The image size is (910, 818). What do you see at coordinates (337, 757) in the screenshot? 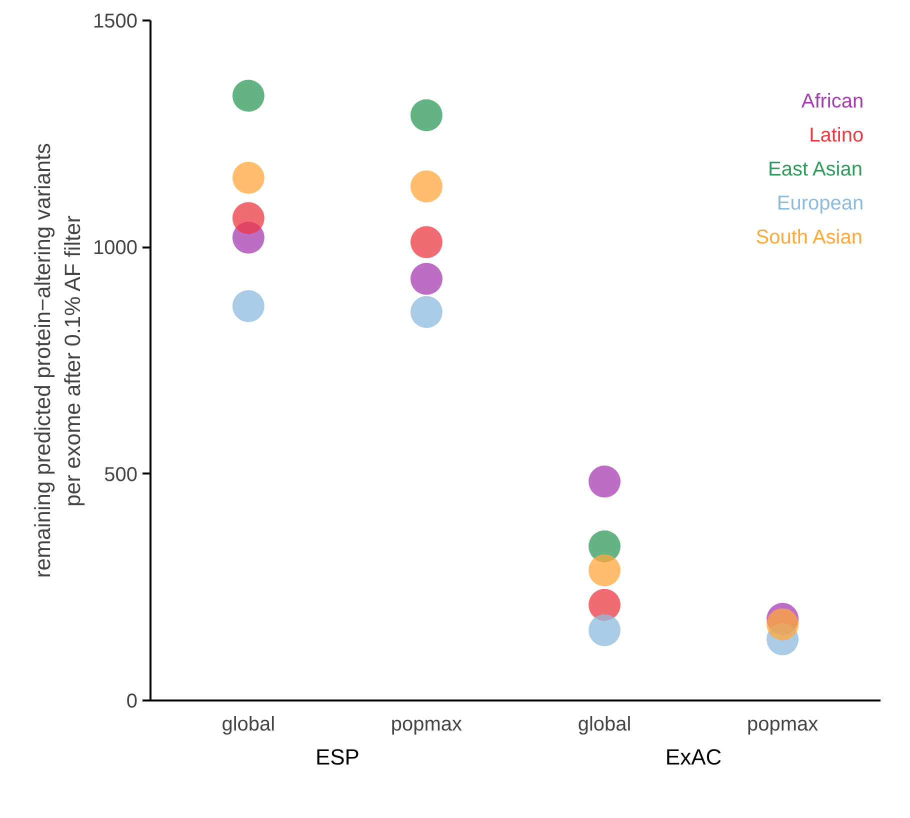
I see `text: ESP` at bounding box center [337, 757].